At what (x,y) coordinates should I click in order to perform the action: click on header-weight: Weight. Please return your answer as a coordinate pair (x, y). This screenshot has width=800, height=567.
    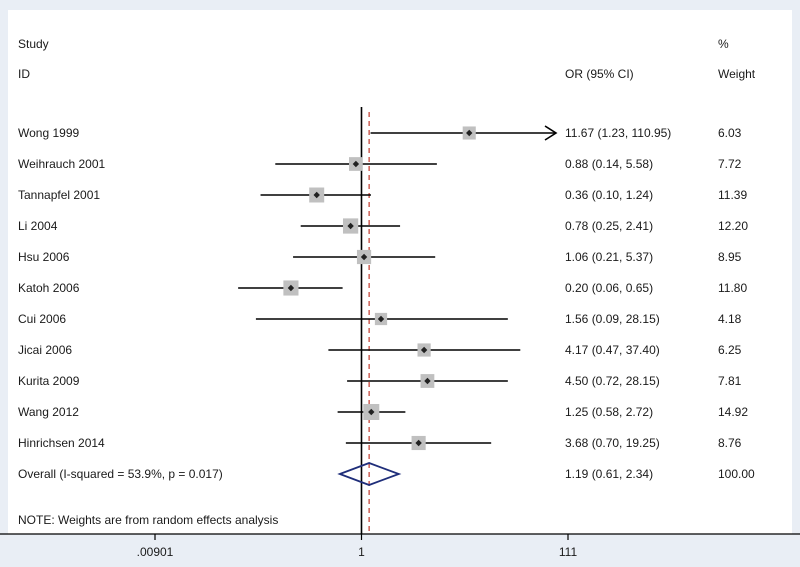
    Looking at the image, I should click on (737, 74).